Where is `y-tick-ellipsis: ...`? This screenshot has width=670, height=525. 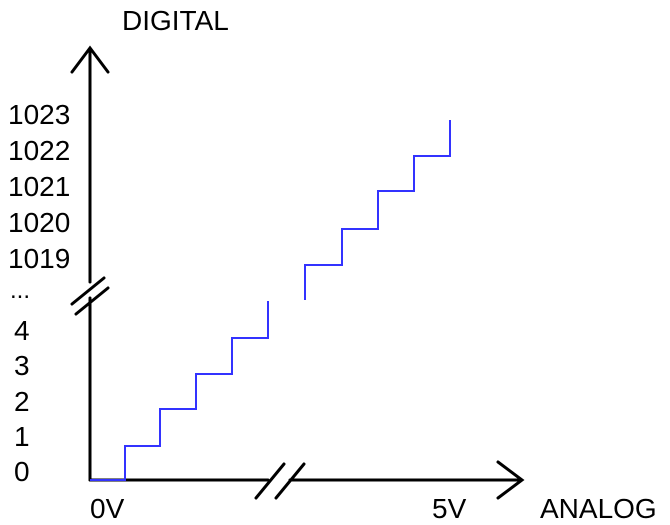
y-tick-ellipsis: ... is located at coordinates (20, 290).